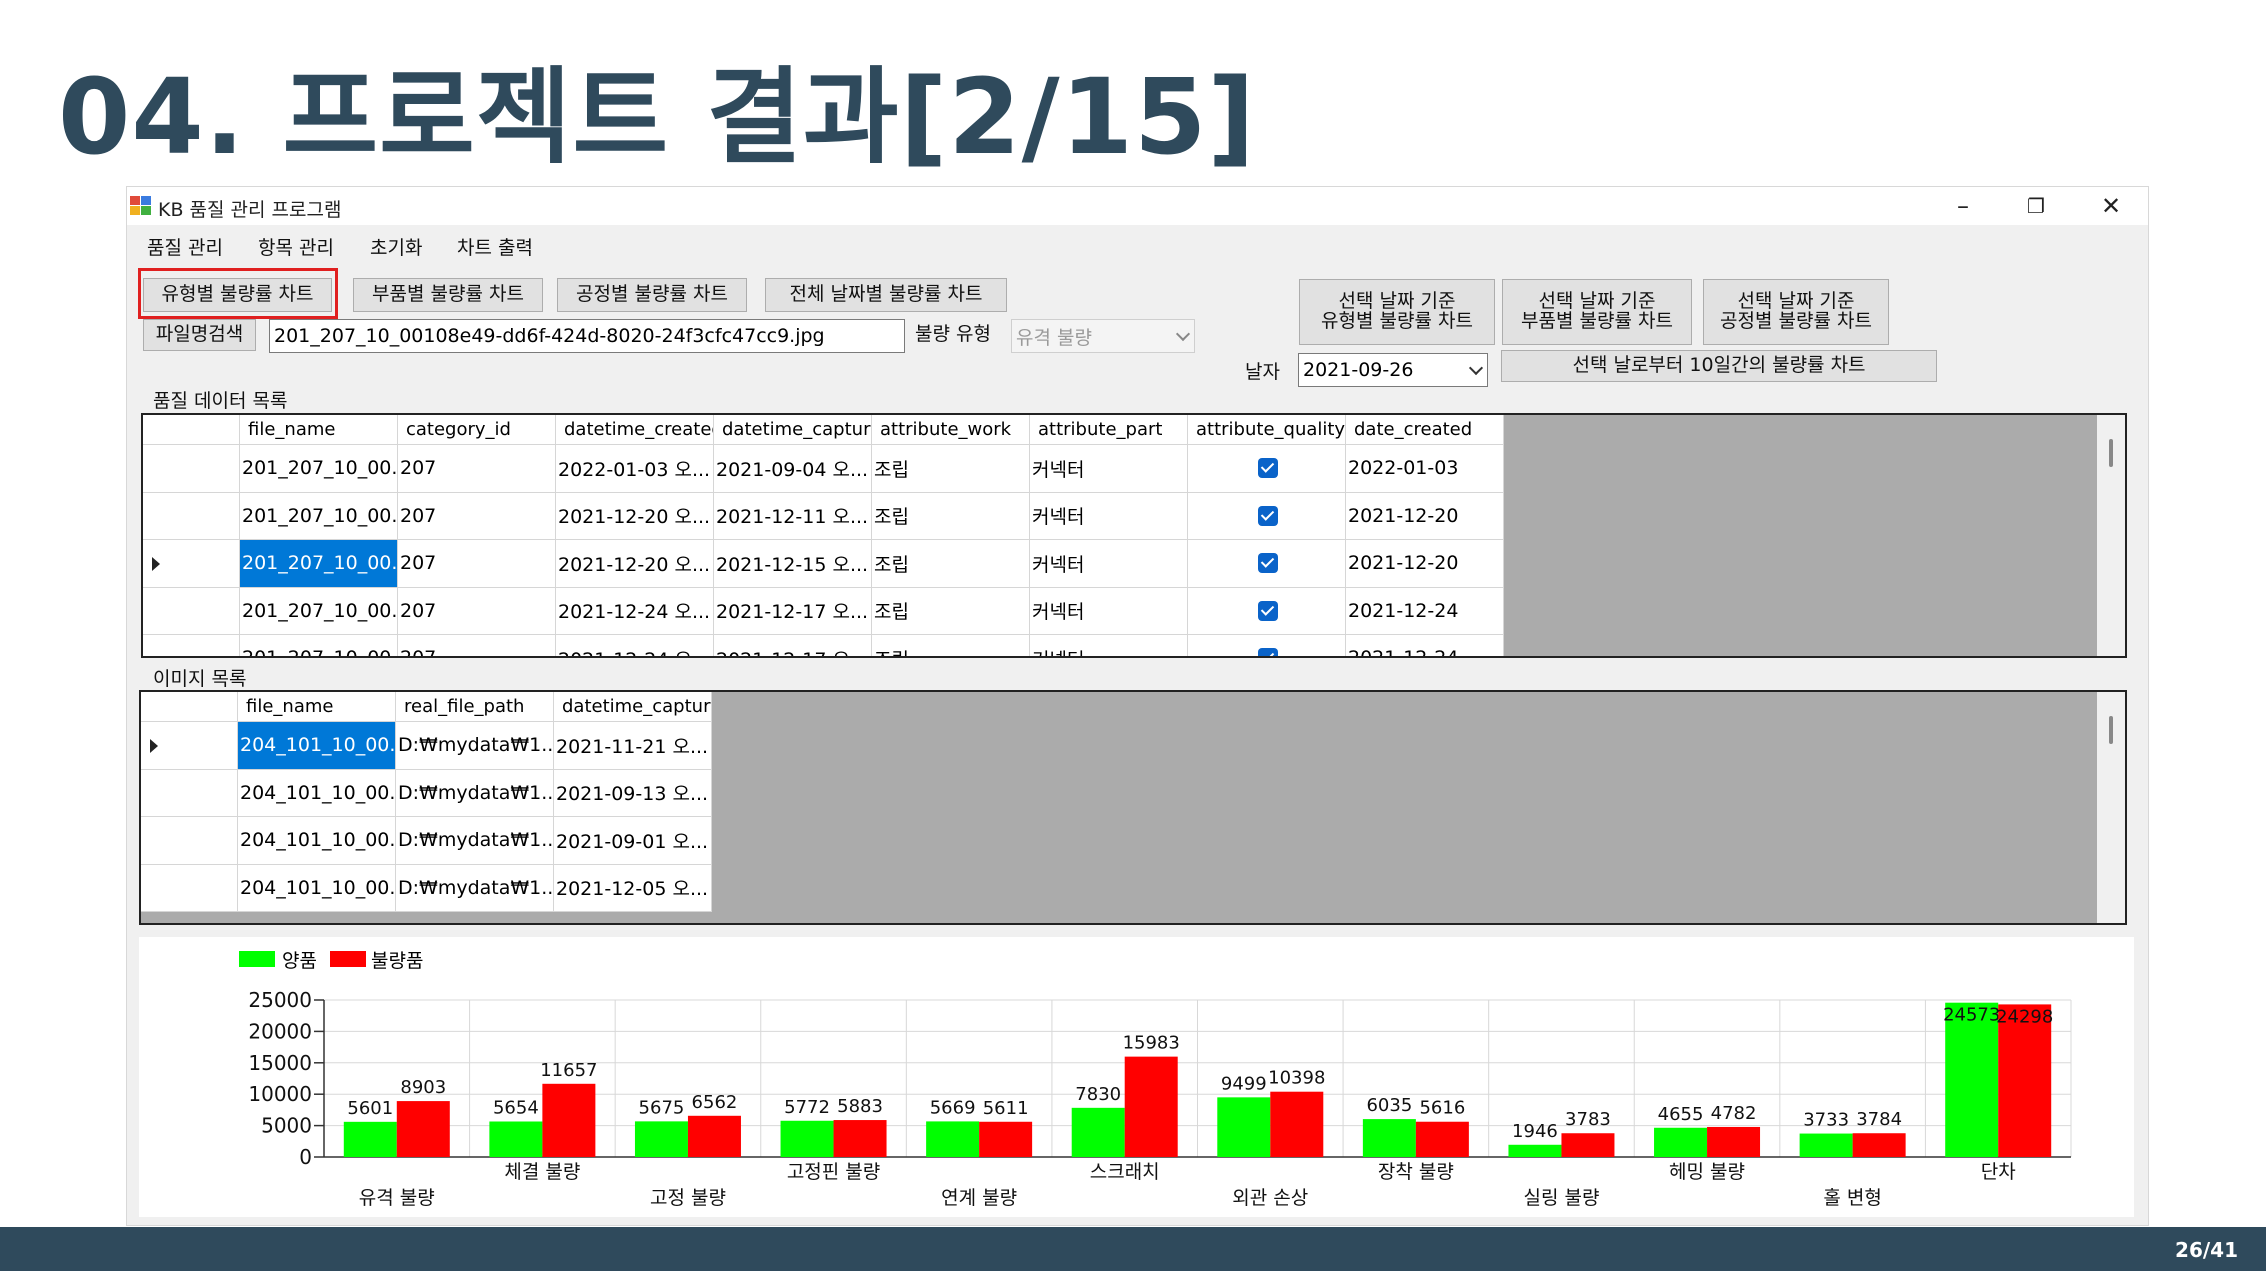  Describe the element at coordinates (1397, 312) in the screenshot. I see `selected-type-chart-button: 선택 날짜 기준 유형별 불량률 차트` at that location.